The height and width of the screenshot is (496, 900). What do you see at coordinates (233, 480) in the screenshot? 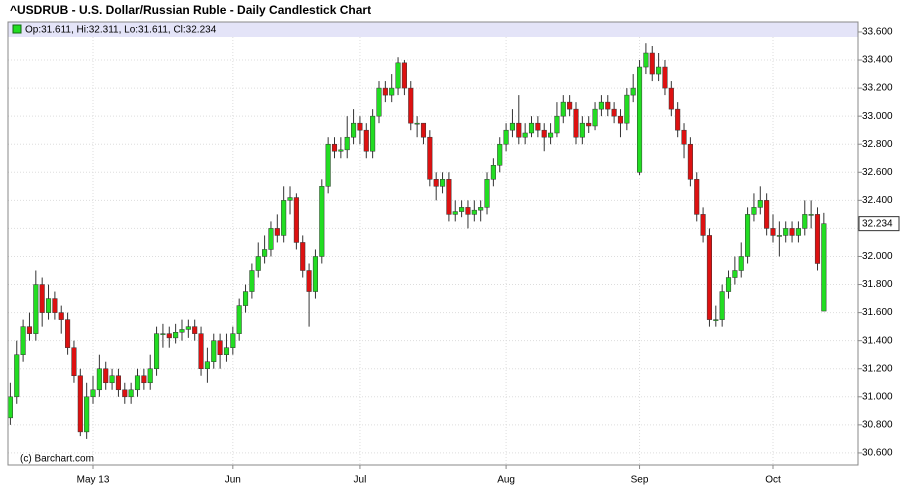
I see `x-tick-label: Jun` at bounding box center [233, 480].